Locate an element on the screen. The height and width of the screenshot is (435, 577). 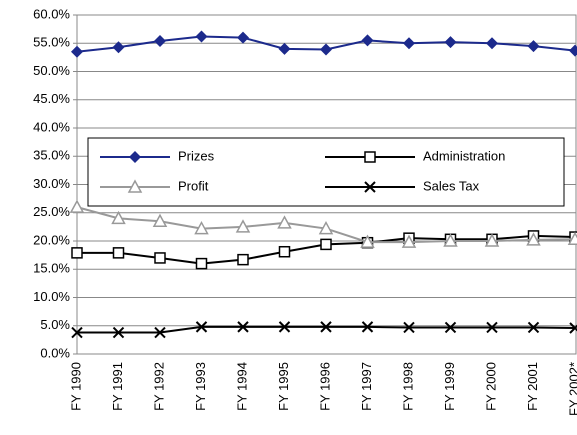
y-tick-label: 0.0% is located at coordinates (55, 352).